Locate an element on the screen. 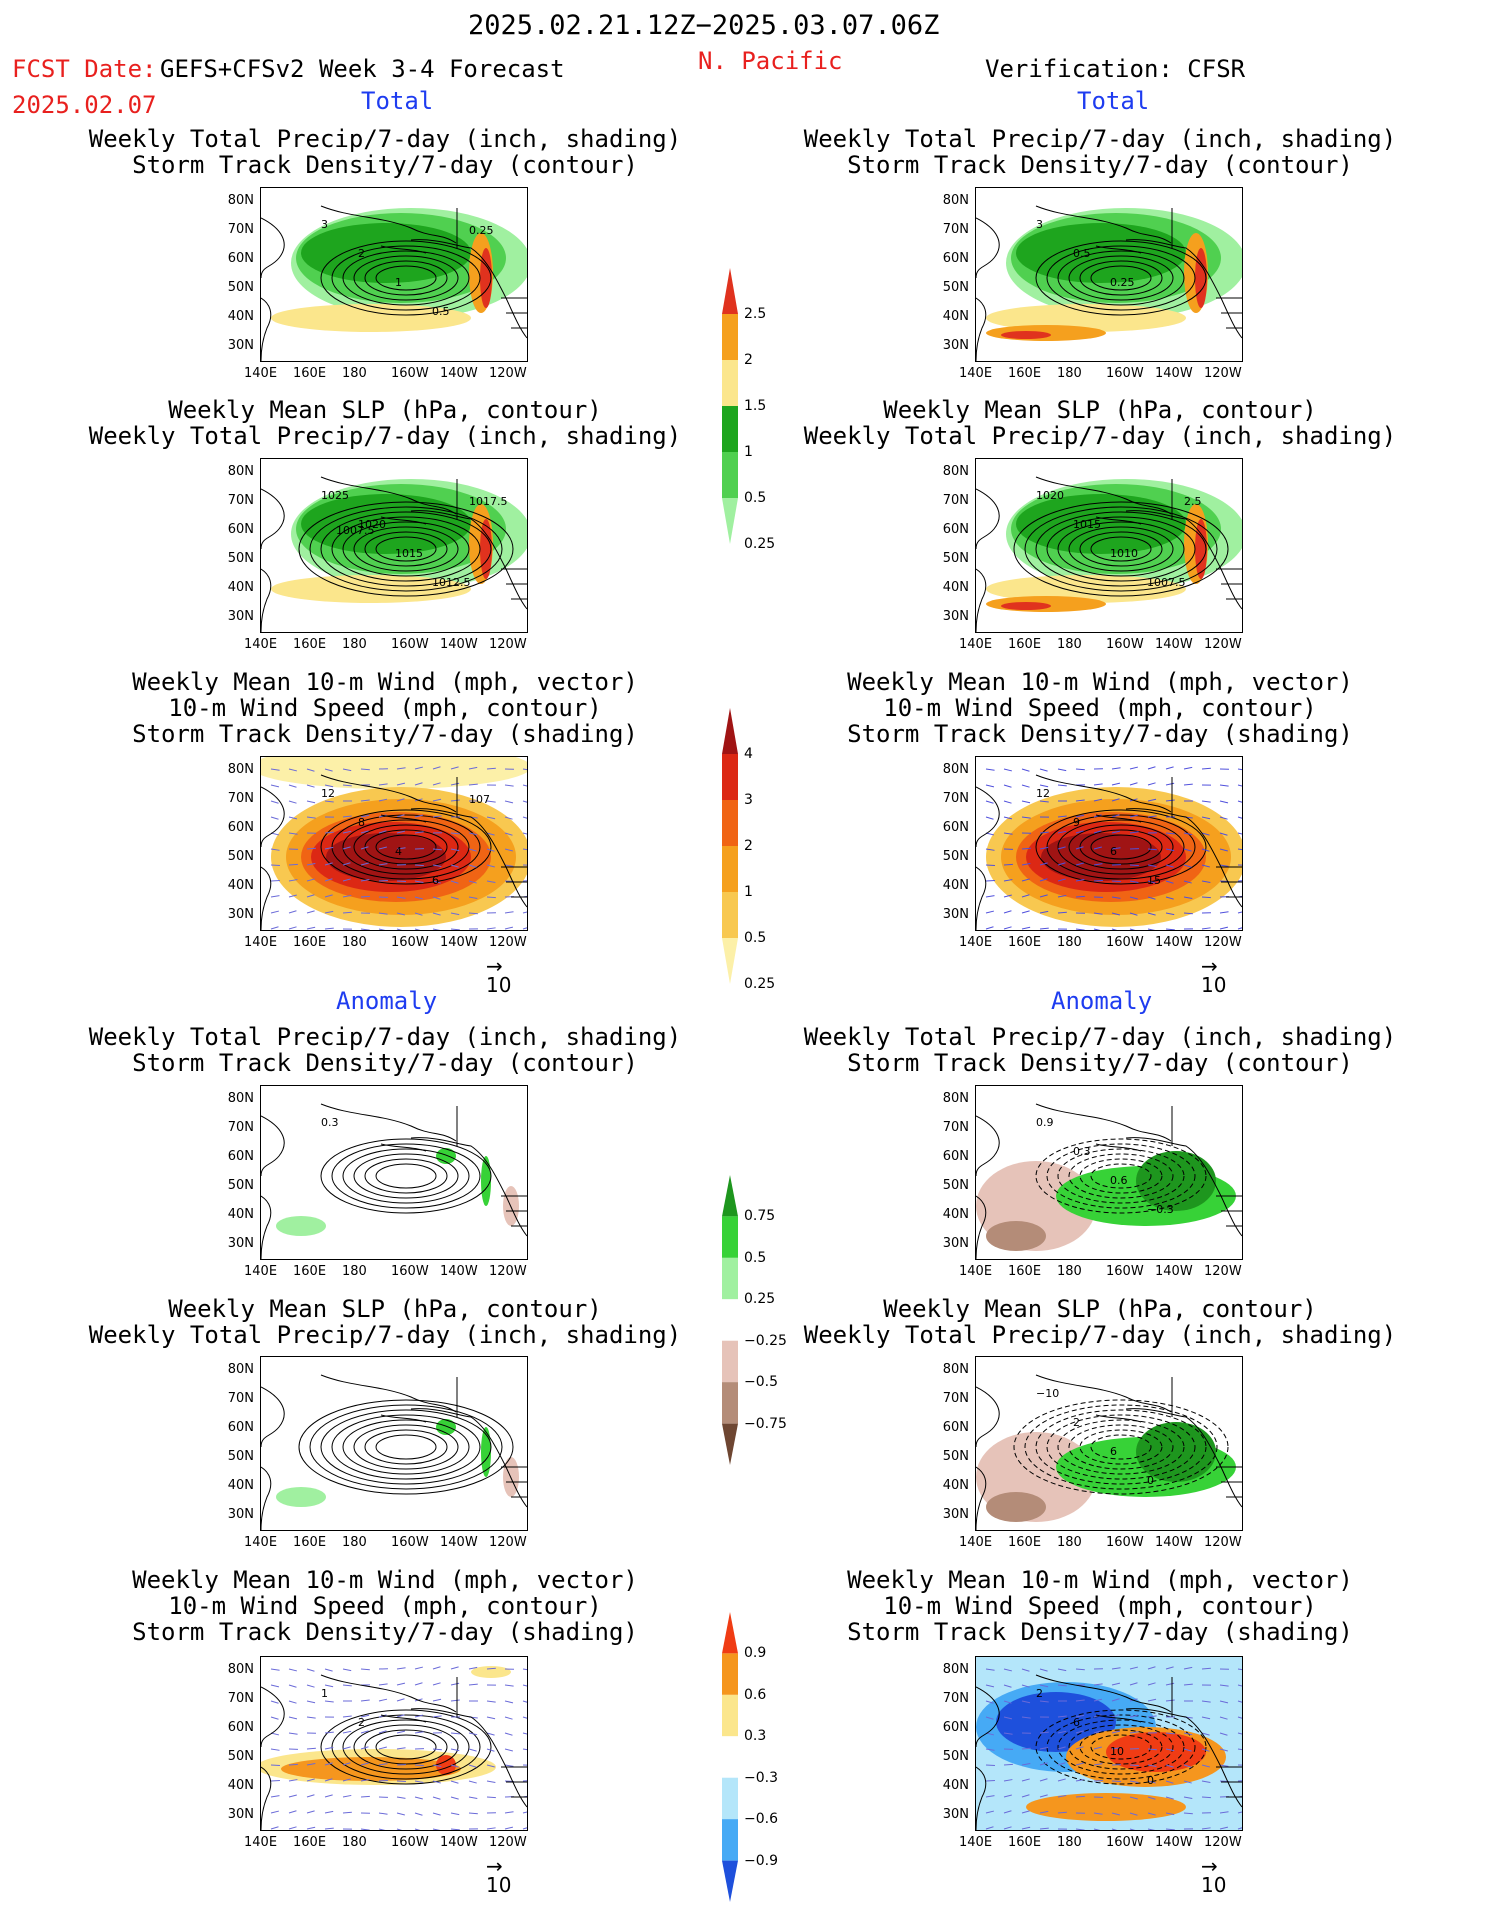  state-borders is located at coordinates (1229, 313).